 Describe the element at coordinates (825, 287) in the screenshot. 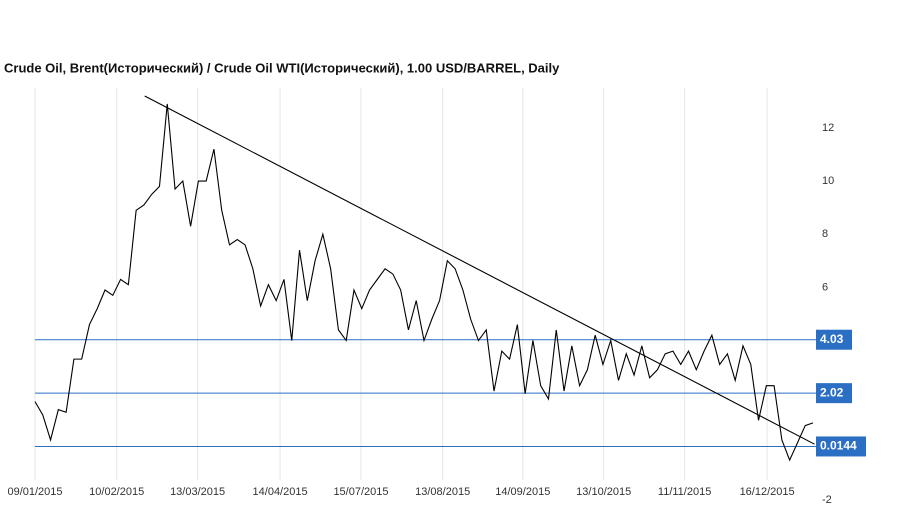

I see `y-tick-label: 6` at that location.